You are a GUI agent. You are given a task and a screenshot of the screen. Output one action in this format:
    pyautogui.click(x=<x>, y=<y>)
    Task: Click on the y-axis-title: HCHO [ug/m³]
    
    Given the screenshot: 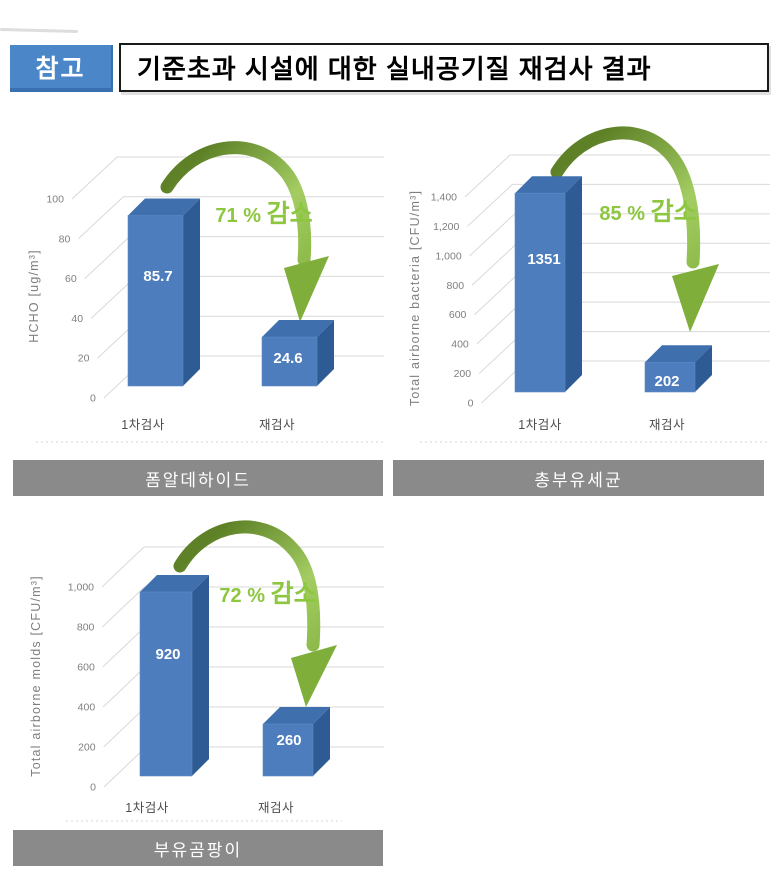 What is the action you would take?
    pyautogui.click(x=34, y=296)
    